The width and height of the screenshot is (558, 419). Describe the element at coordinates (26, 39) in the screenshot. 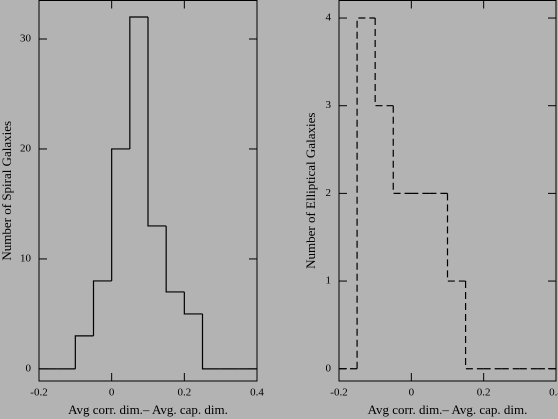

I see `y-tick-label: 30` at that location.